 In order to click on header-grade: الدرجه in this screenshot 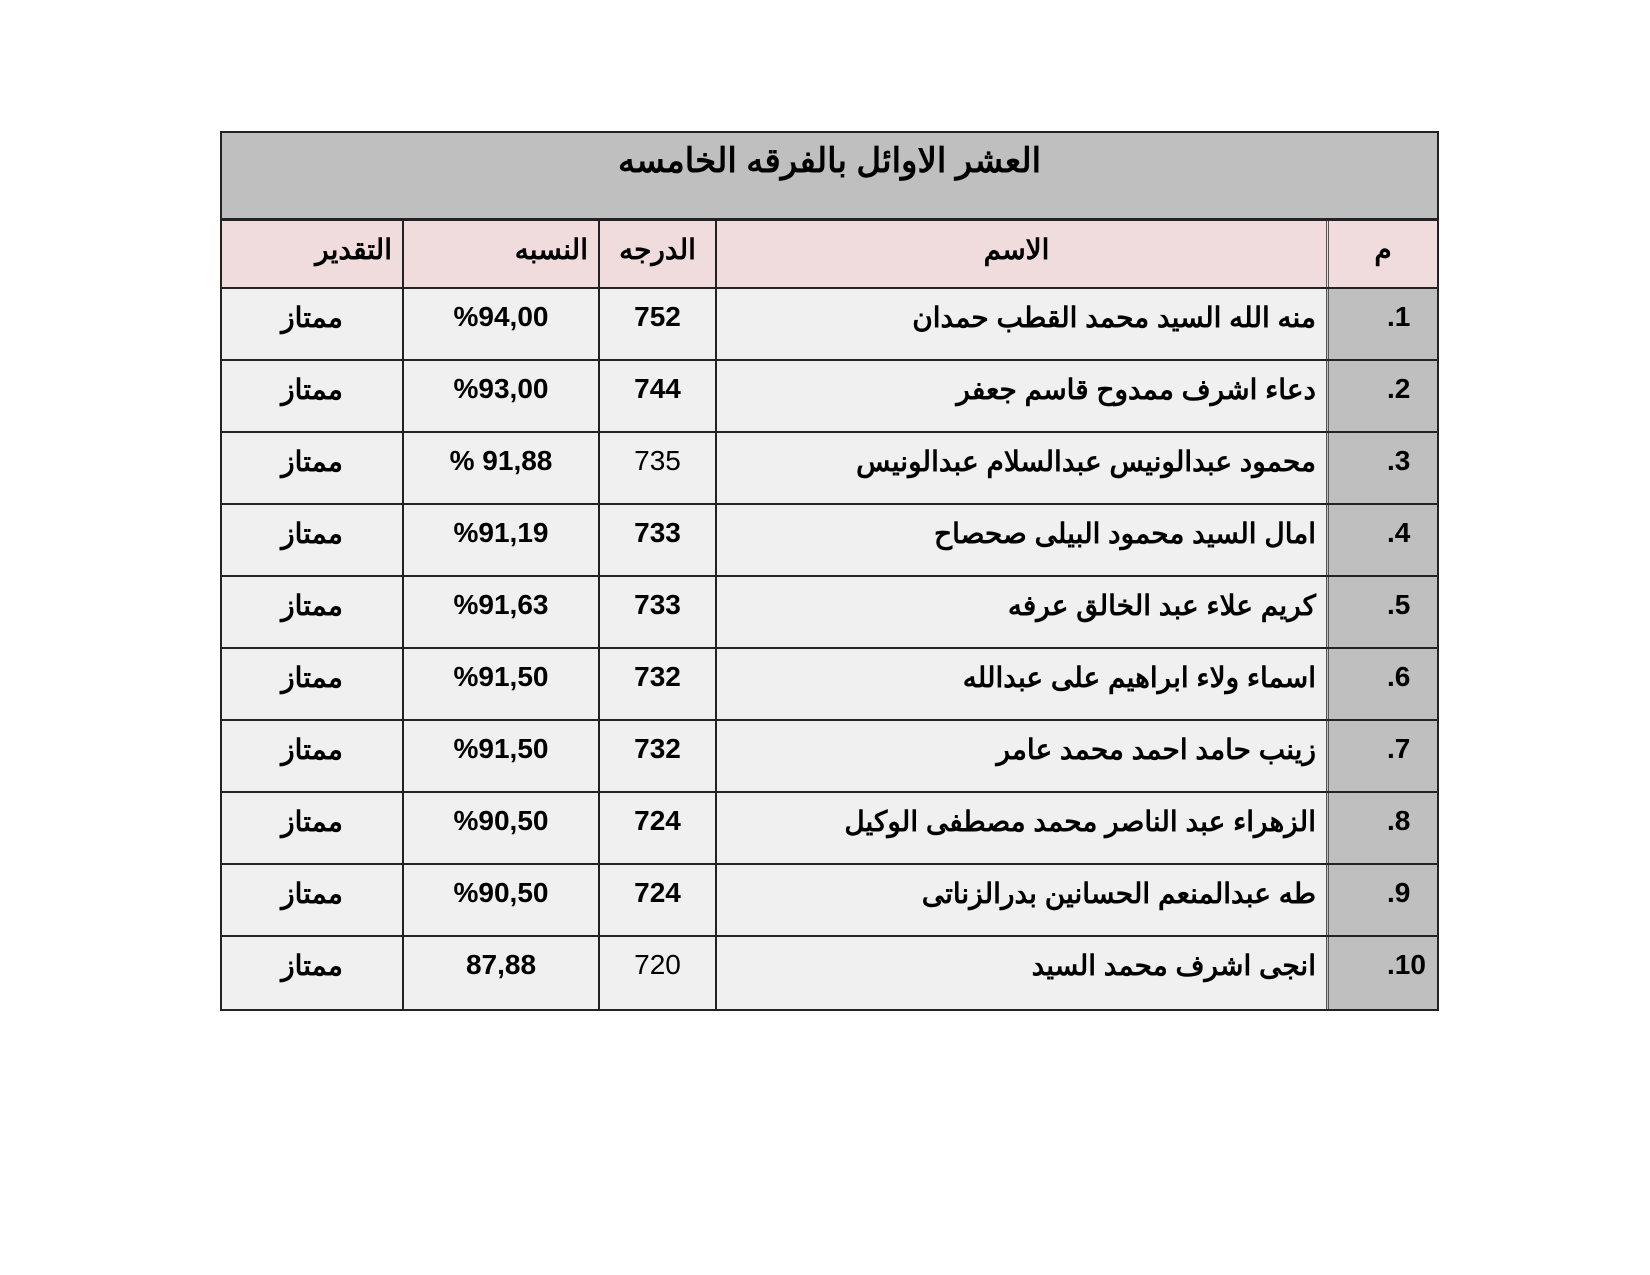, I will do `click(656, 254)`.